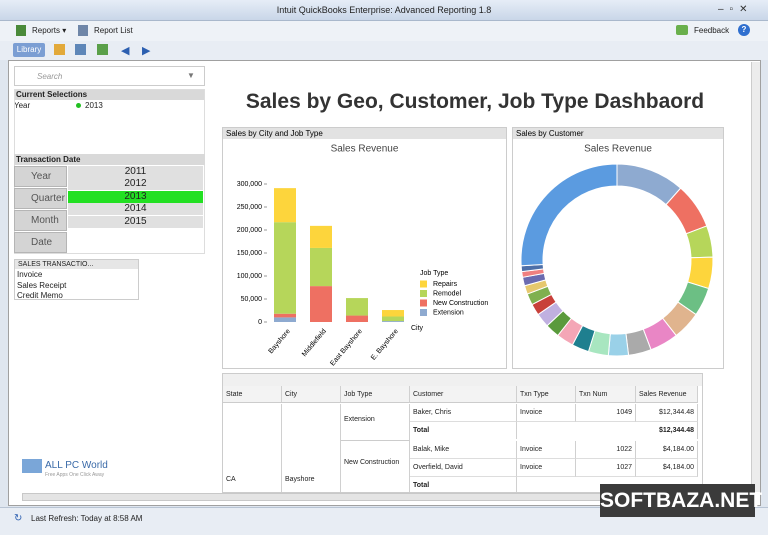 The height and width of the screenshot is (535, 768). What do you see at coordinates (125, 51) in the screenshot?
I see `back-button: ◀` at bounding box center [125, 51].